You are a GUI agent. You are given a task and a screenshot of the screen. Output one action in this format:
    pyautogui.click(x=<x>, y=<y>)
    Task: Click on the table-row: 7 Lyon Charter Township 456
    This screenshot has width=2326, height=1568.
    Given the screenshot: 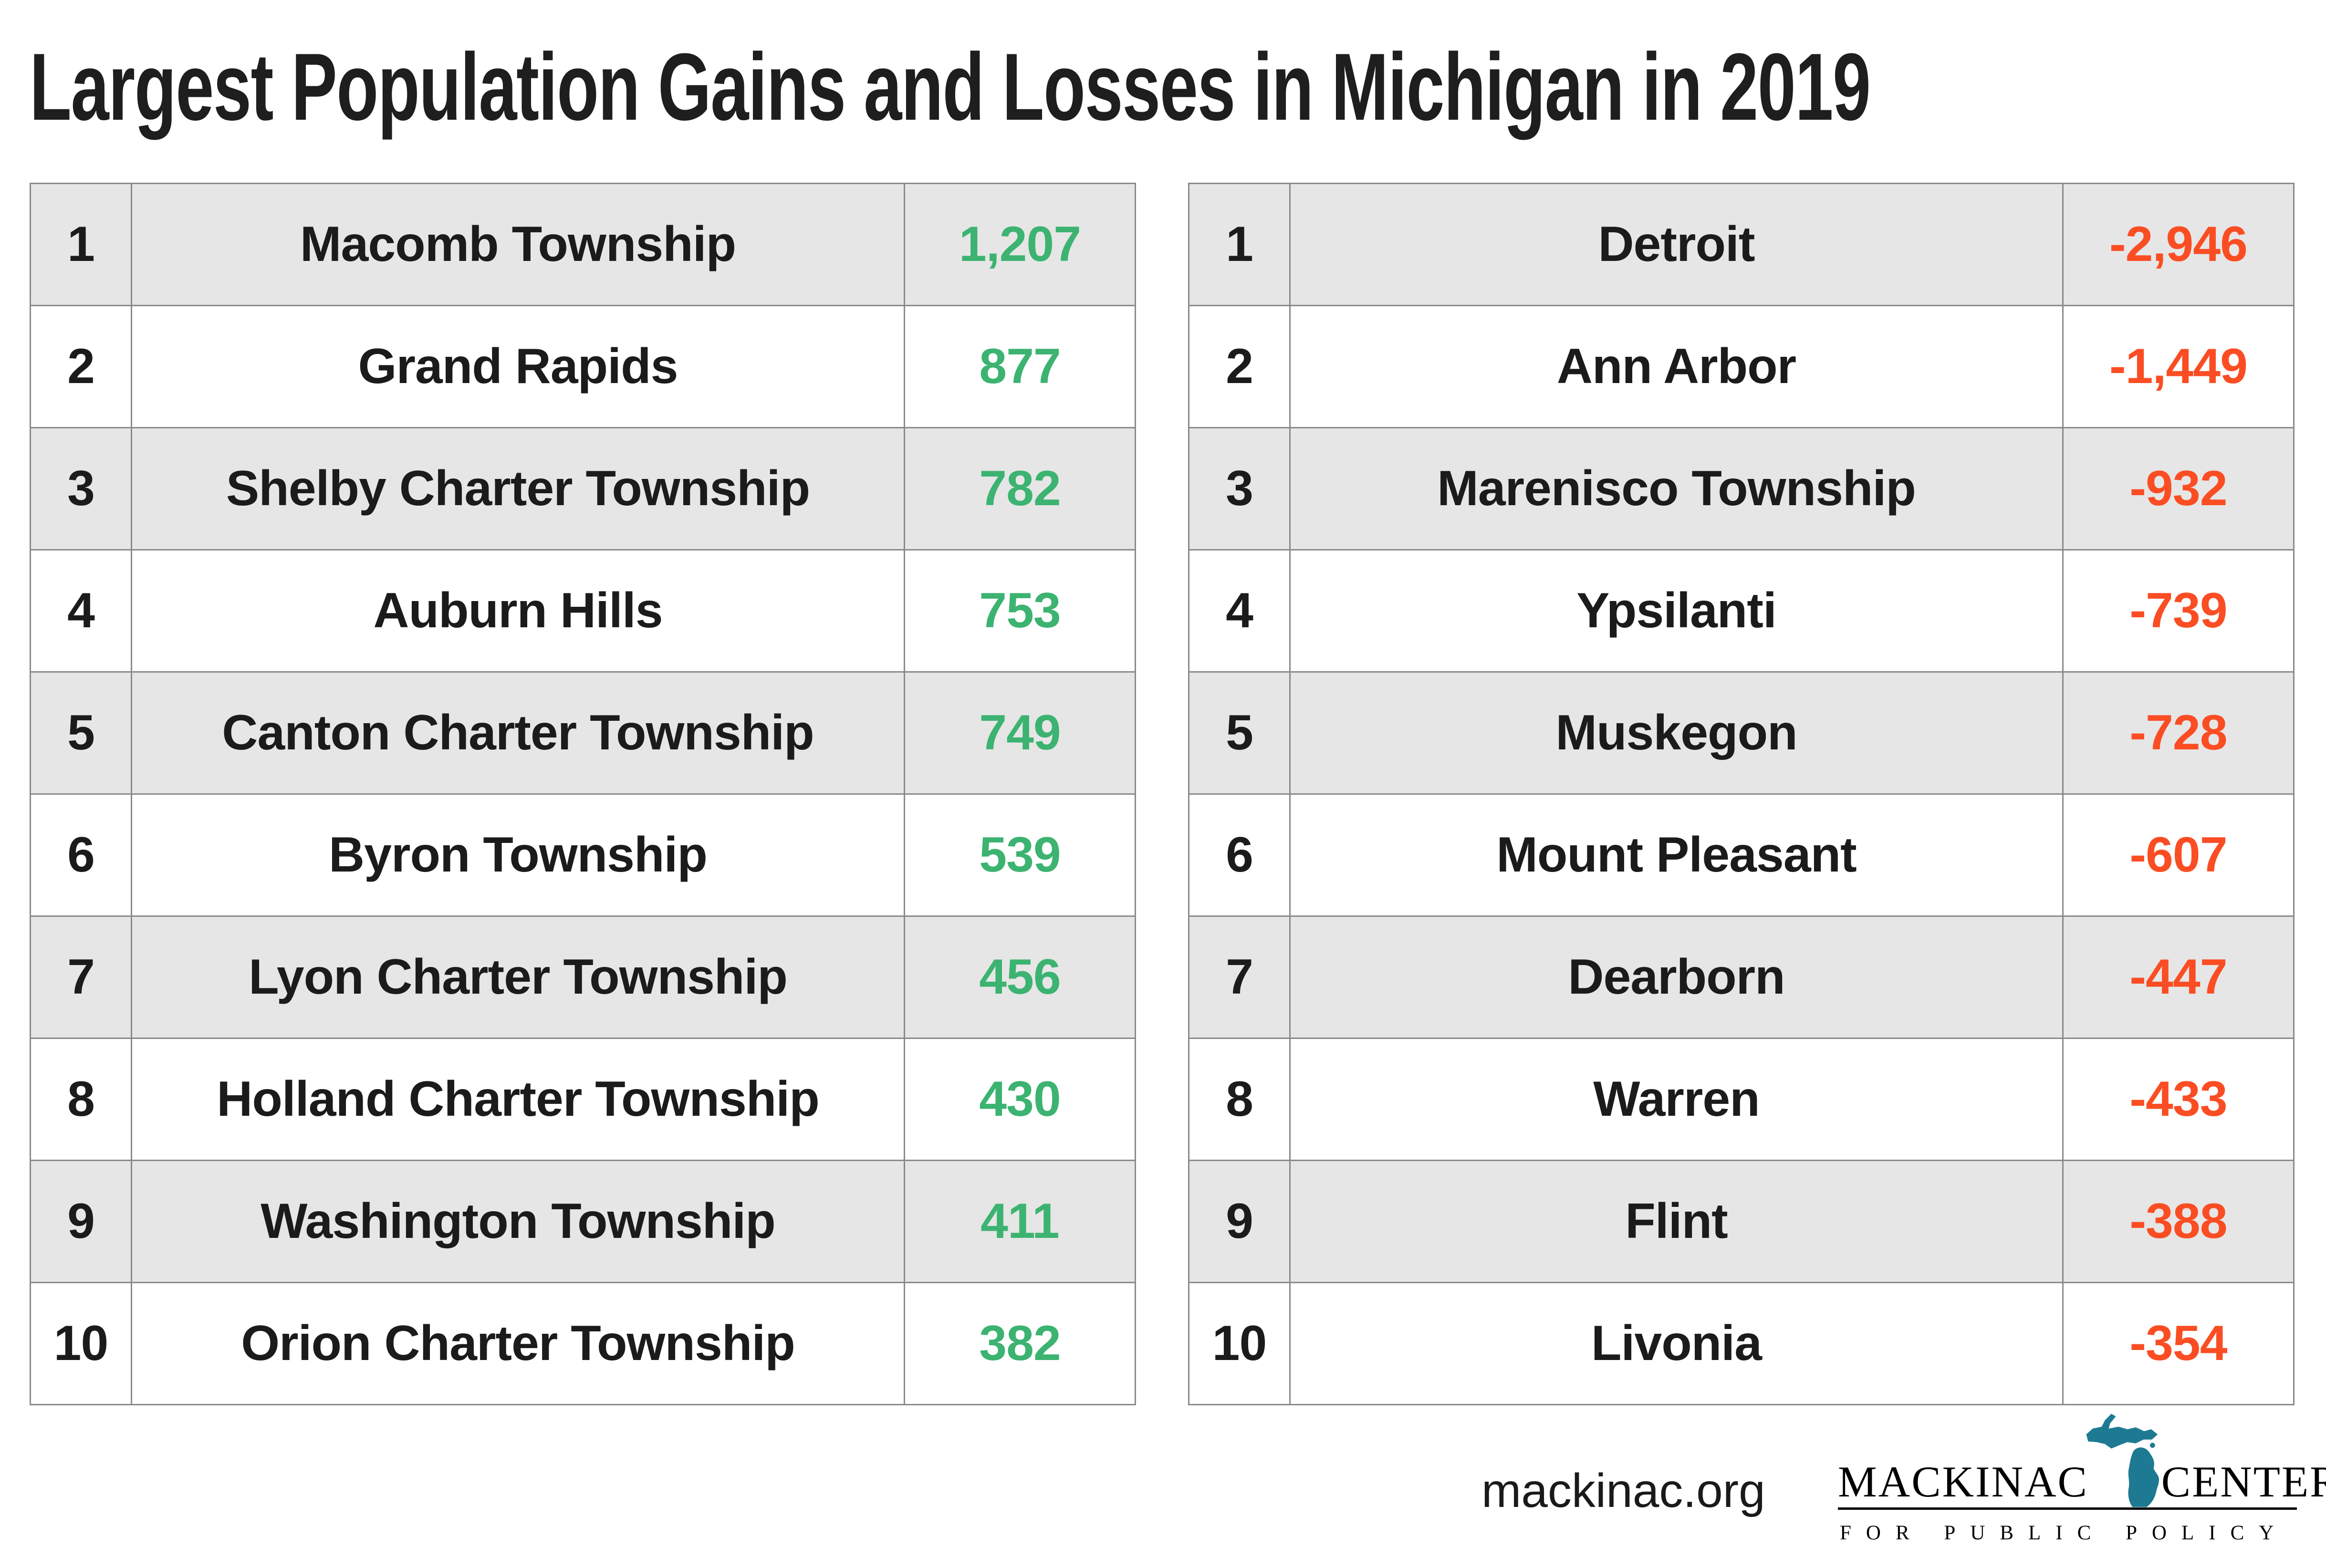 What is the action you would take?
    pyautogui.click(x=583, y=978)
    